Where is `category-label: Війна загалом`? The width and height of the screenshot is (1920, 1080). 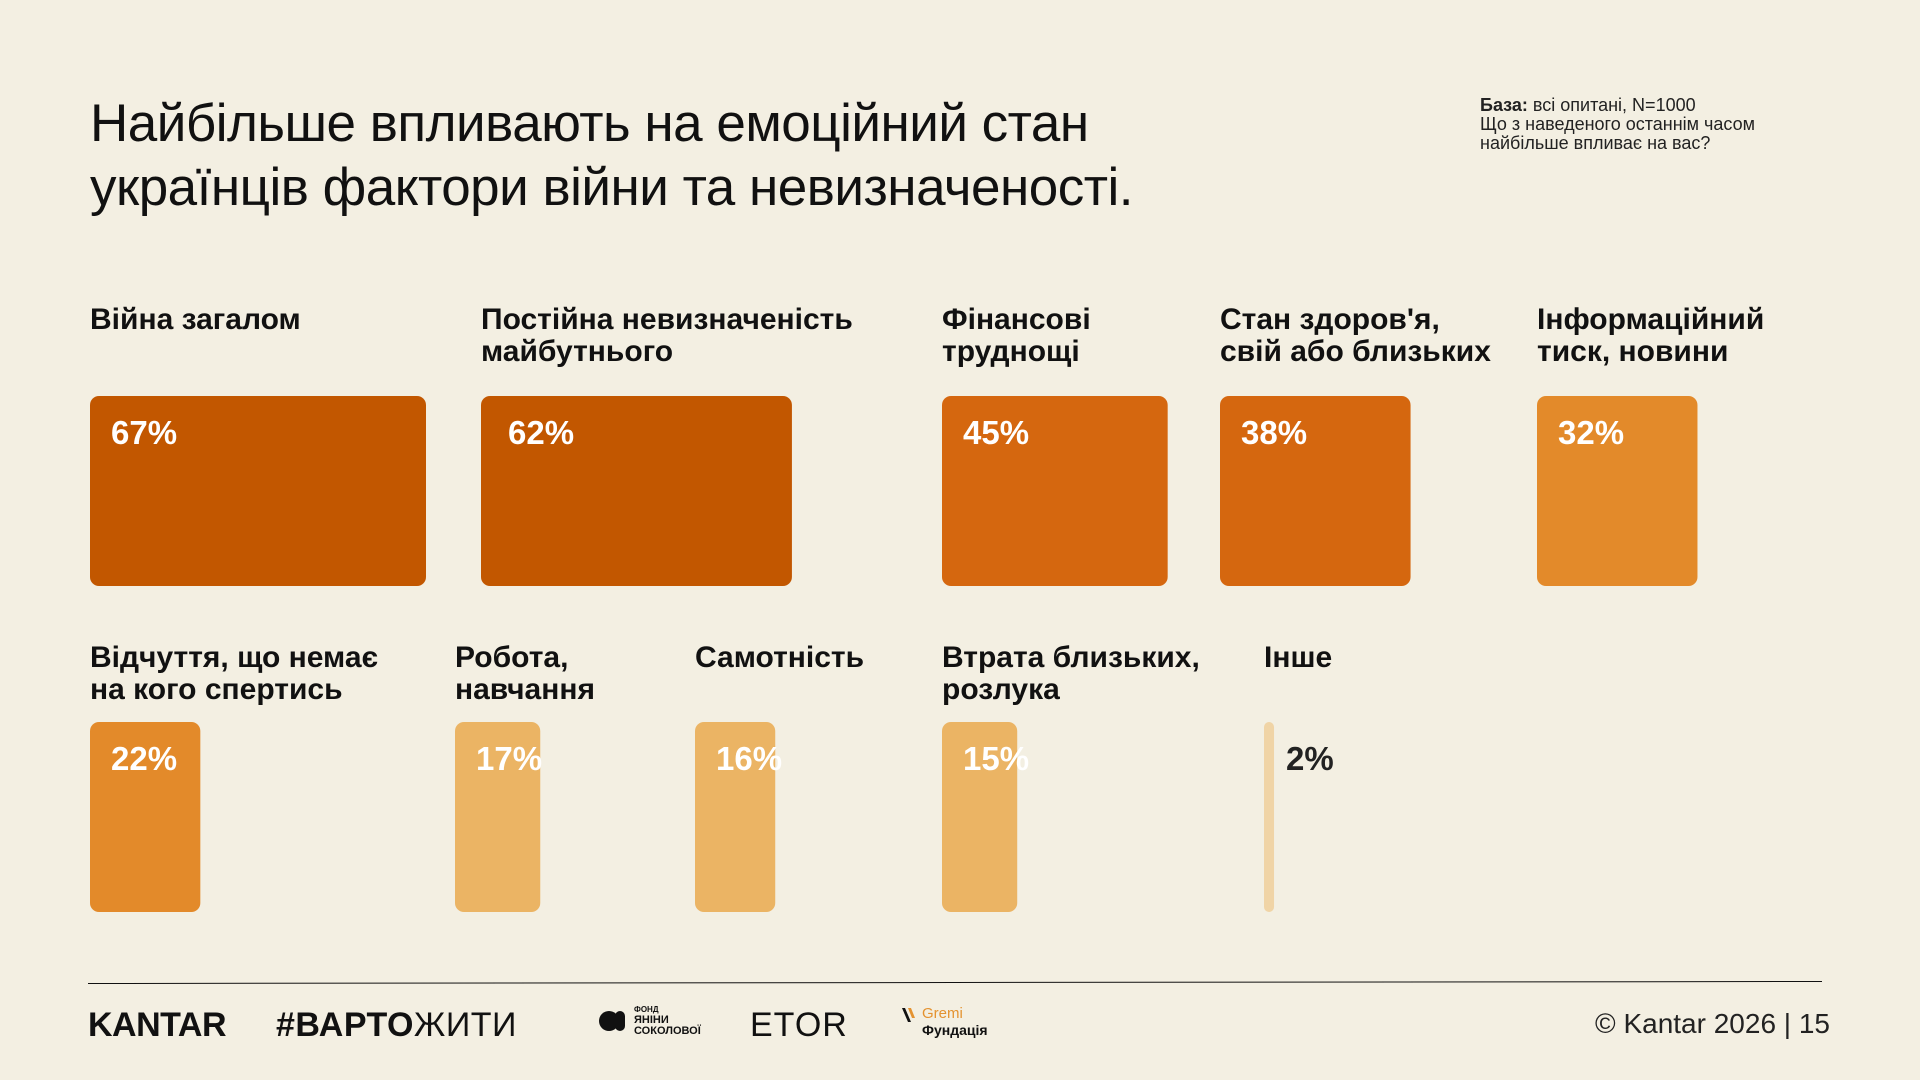 category-label: Війна загалом is located at coordinates (195, 319).